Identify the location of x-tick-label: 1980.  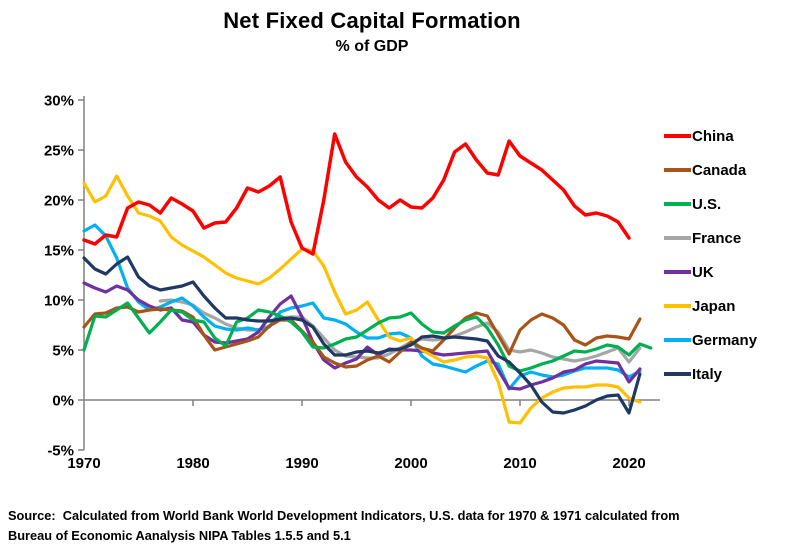
(192, 463).